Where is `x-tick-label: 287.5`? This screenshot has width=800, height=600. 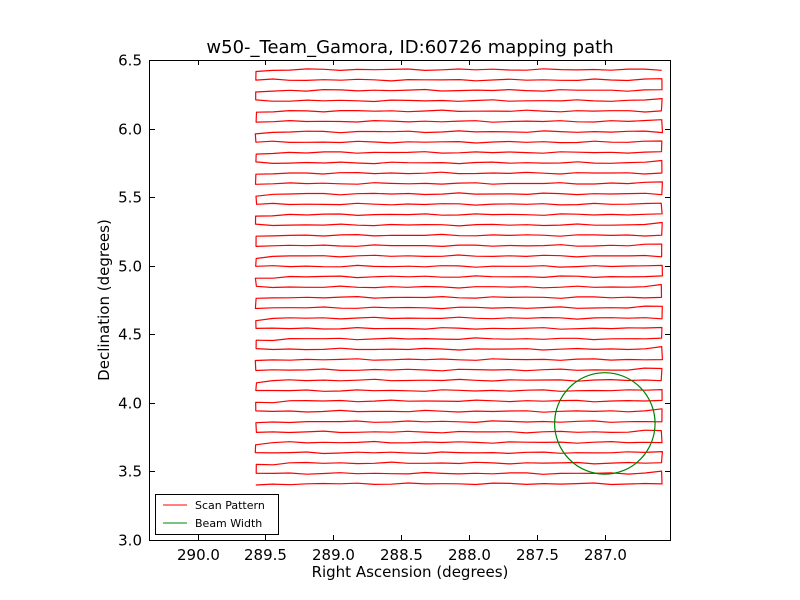 x-tick-label: 287.5 is located at coordinates (537, 555).